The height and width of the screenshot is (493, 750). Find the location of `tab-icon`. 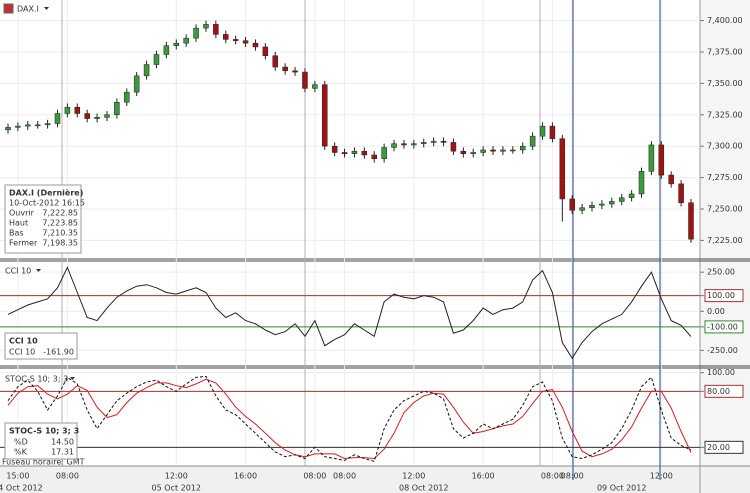

tab-icon is located at coordinates (8, 8).